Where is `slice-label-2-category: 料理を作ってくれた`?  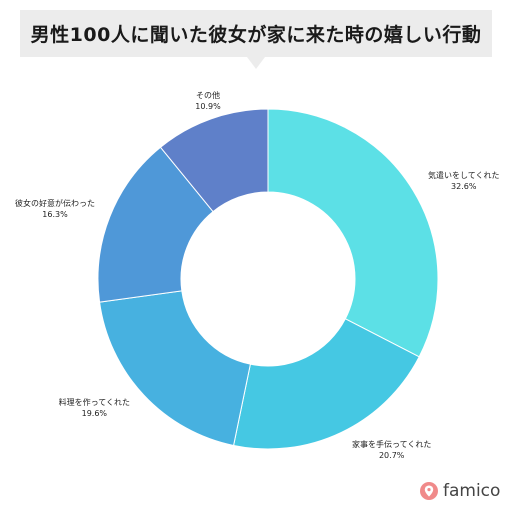 slice-label-2-category: 料理を作ってくれた is located at coordinates (94, 402).